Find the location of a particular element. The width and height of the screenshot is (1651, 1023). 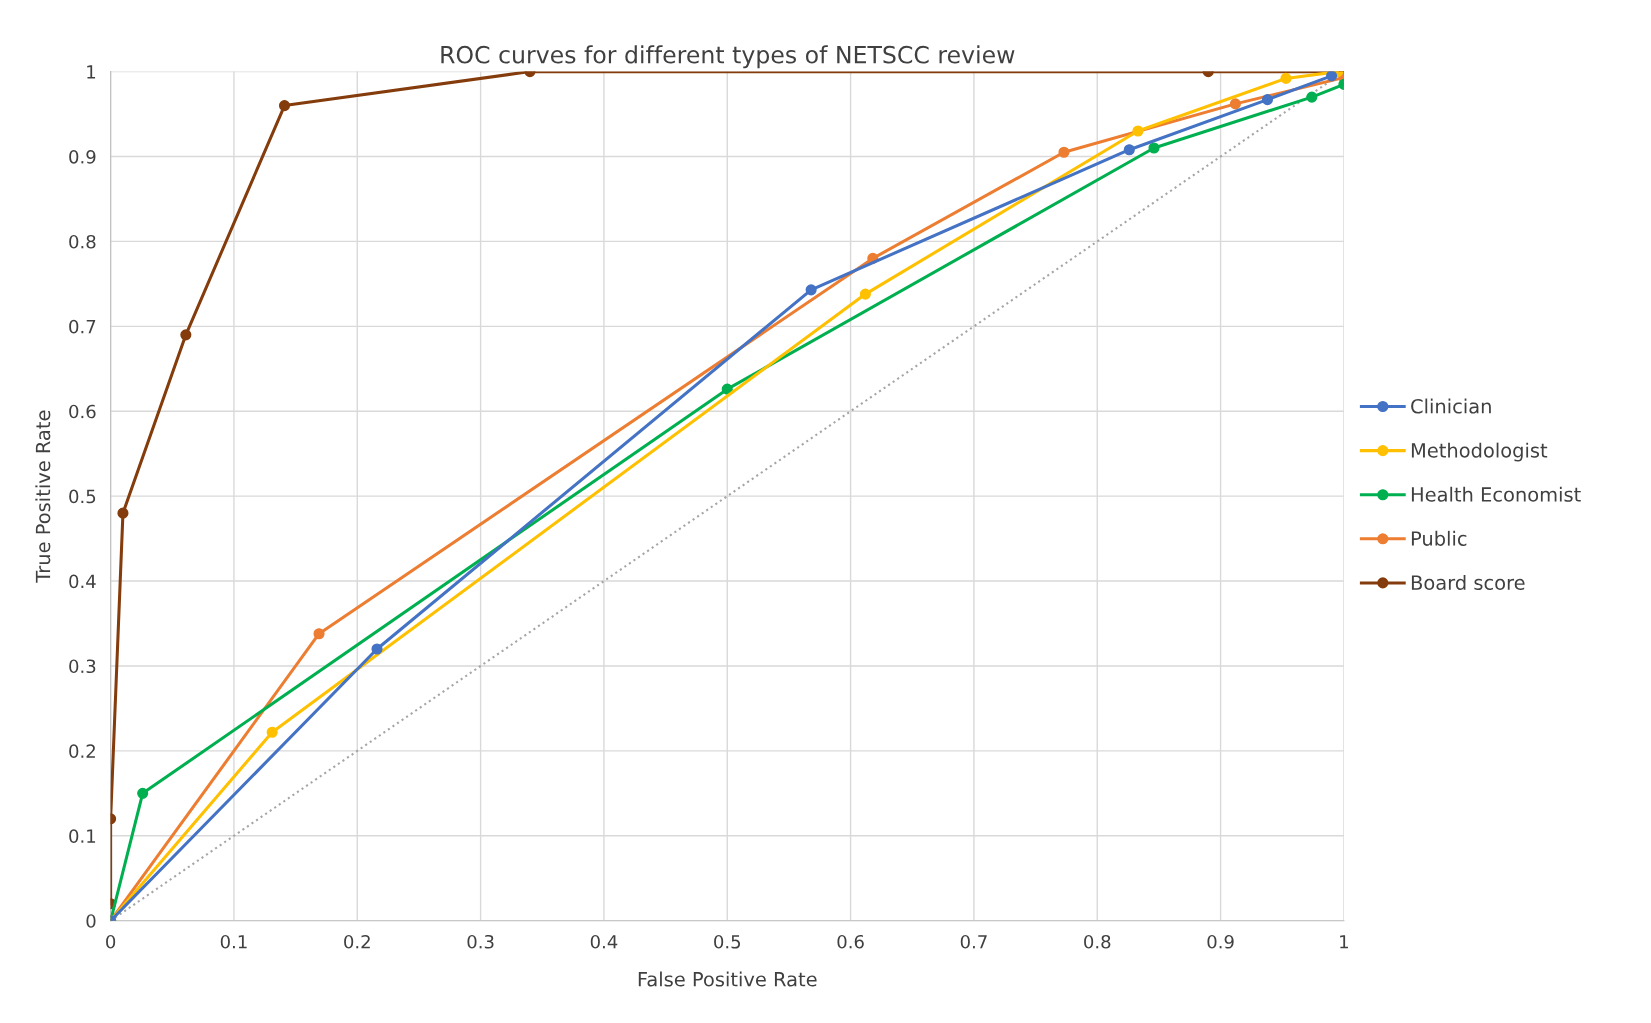

x-tick-label: 0.9 is located at coordinates (1220, 941).